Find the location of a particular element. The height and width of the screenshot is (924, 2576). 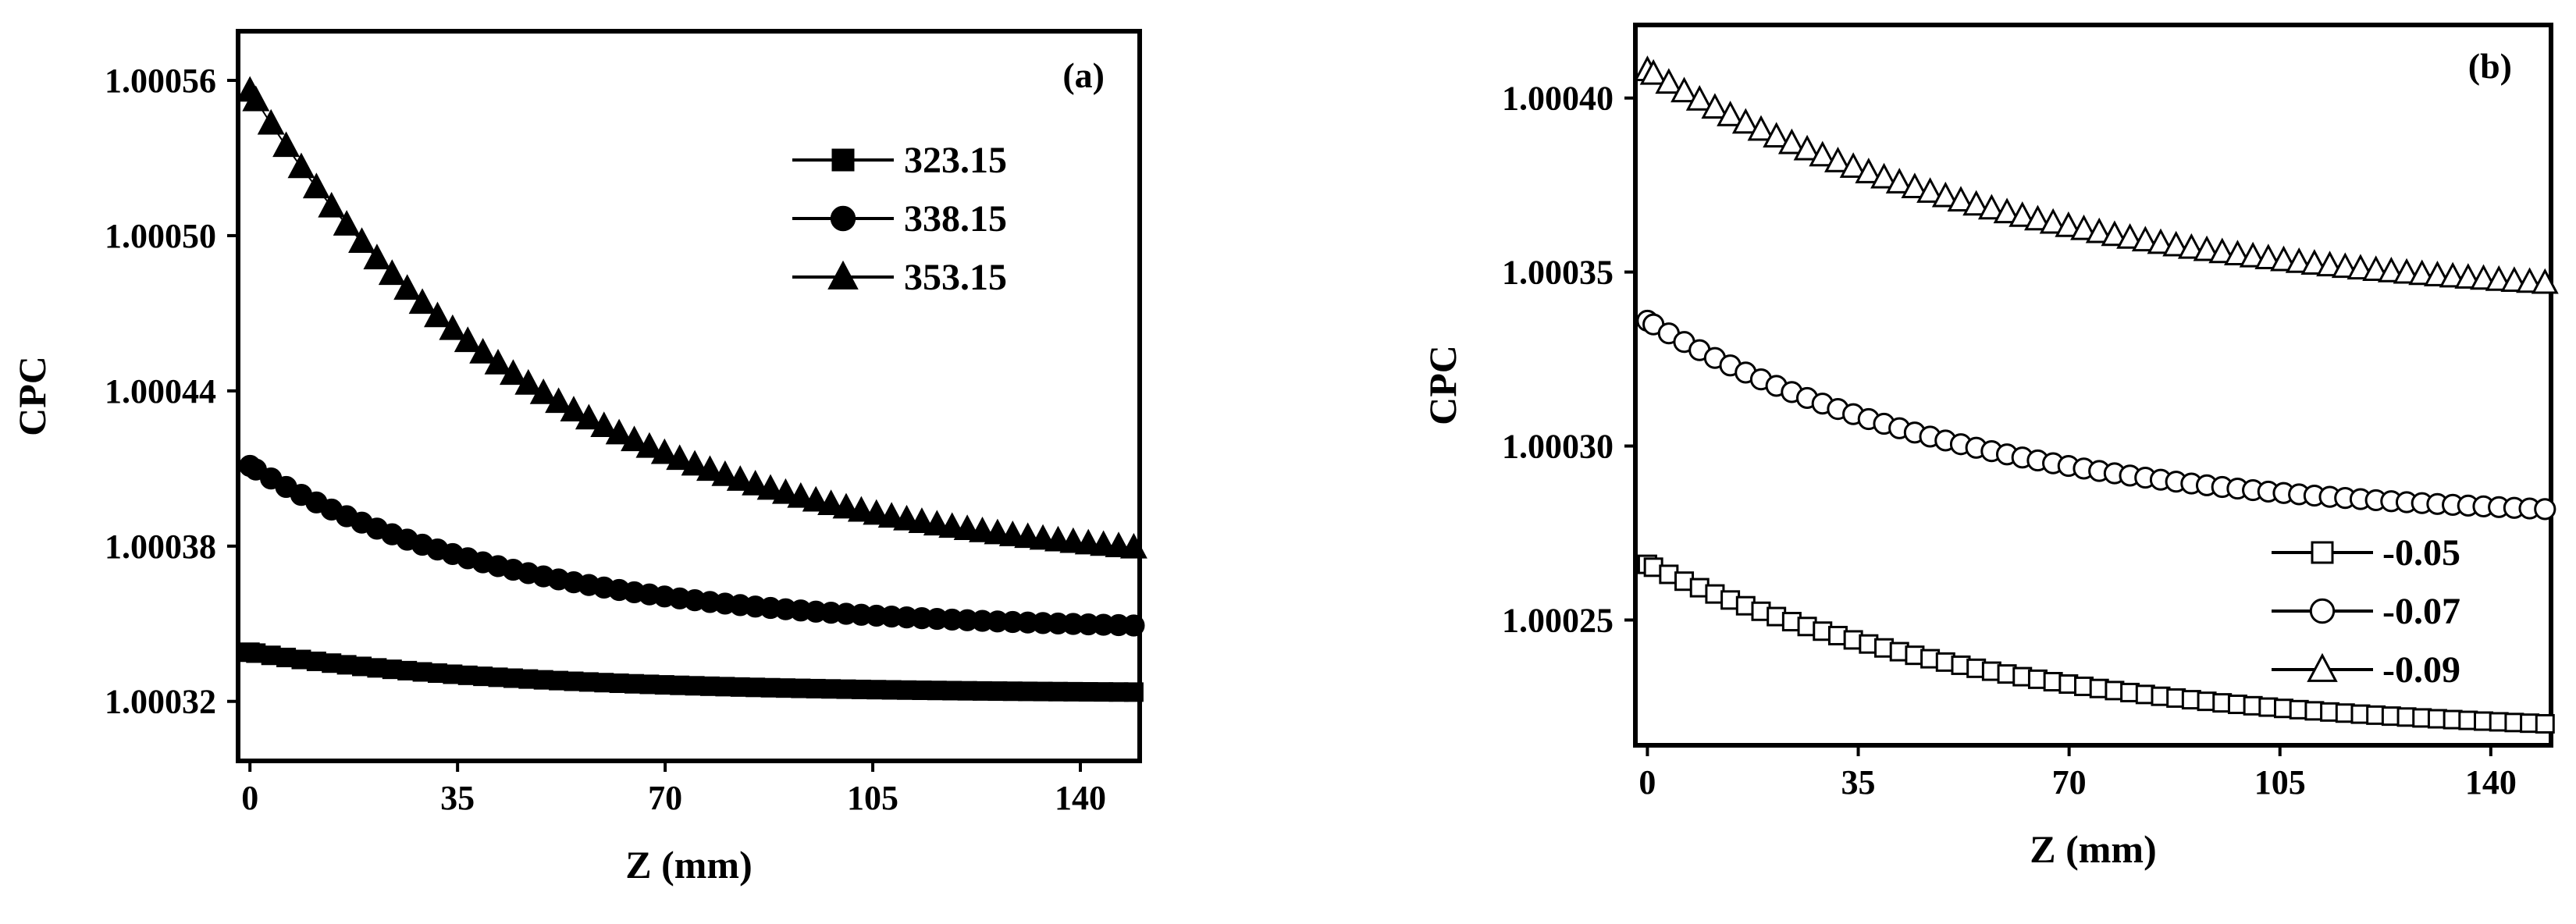

legend-entry: -0.07 is located at coordinates (2366, 611).